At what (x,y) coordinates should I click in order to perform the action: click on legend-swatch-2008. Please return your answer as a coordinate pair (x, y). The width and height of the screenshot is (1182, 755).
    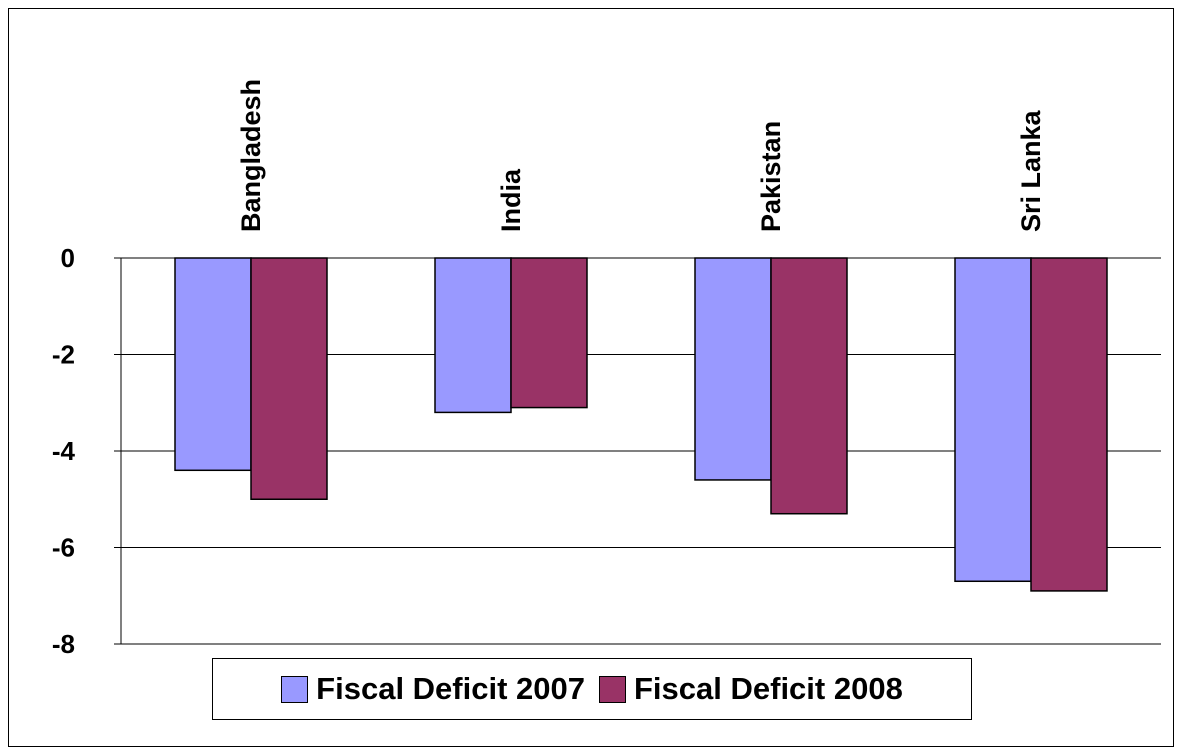
    Looking at the image, I should click on (612, 689).